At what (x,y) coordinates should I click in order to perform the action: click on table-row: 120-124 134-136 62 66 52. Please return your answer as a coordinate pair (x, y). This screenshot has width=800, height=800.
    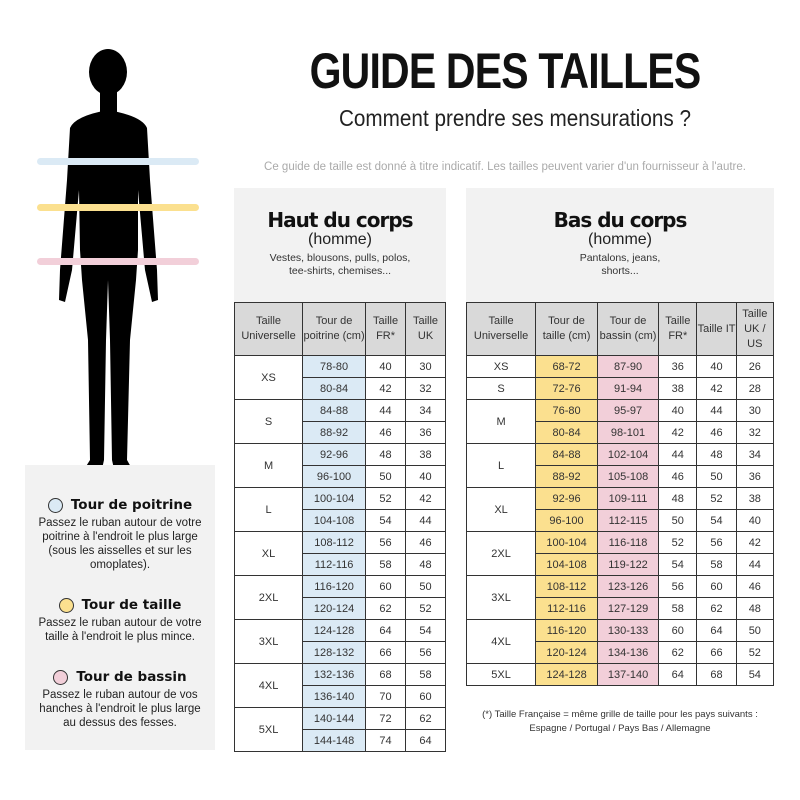
    Looking at the image, I should click on (621, 652).